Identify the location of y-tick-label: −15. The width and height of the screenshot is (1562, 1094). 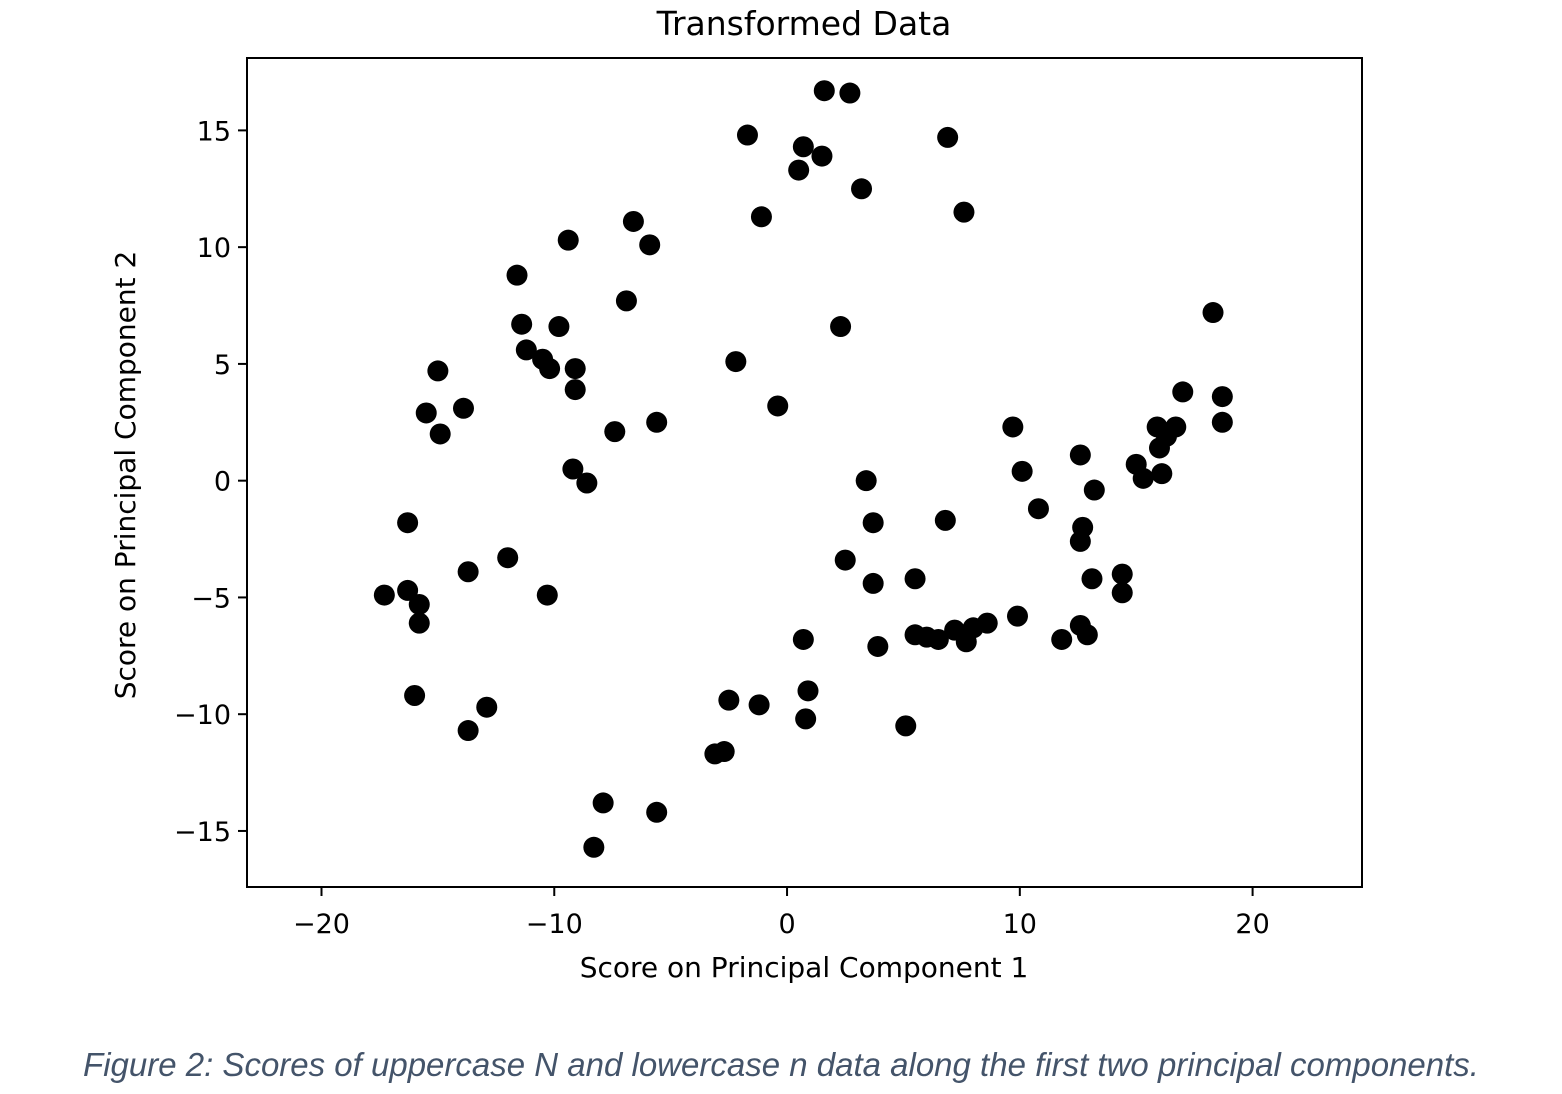
(202, 832).